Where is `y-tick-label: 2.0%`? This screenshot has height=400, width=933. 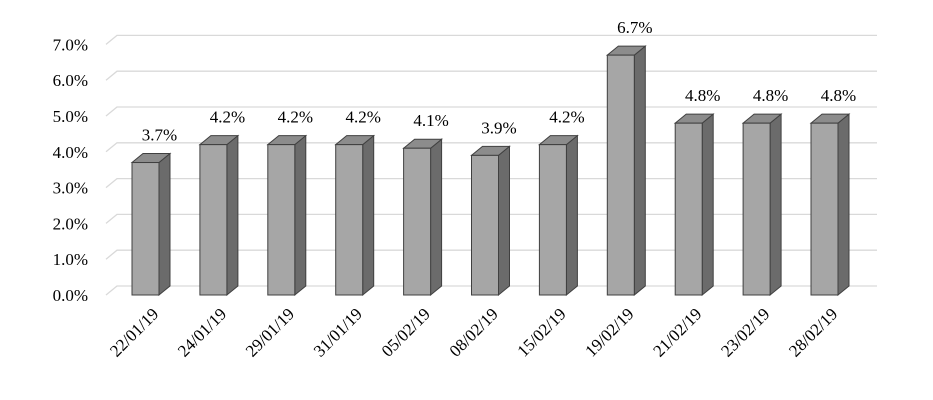 y-tick-label: 2.0% is located at coordinates (70, 223).